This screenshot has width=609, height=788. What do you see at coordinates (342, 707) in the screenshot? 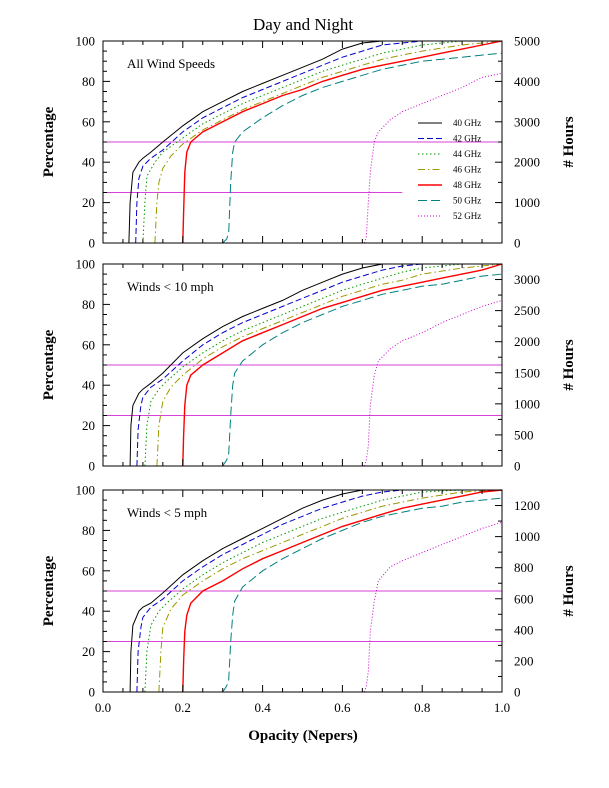
I see `x-tick-label: 0.6` at bounding box center [342, 707].